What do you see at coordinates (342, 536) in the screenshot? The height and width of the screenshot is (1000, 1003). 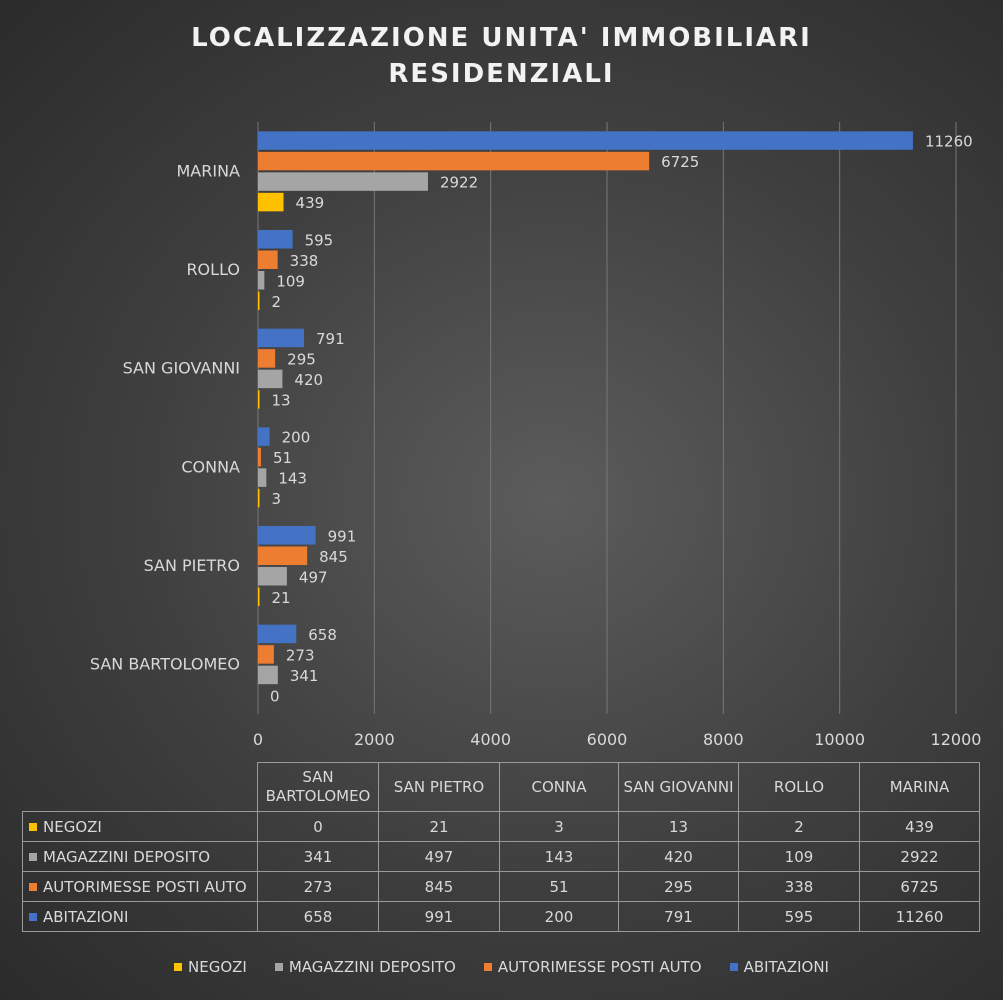 I see `data-label: 991` at bounding box center [342, 536].